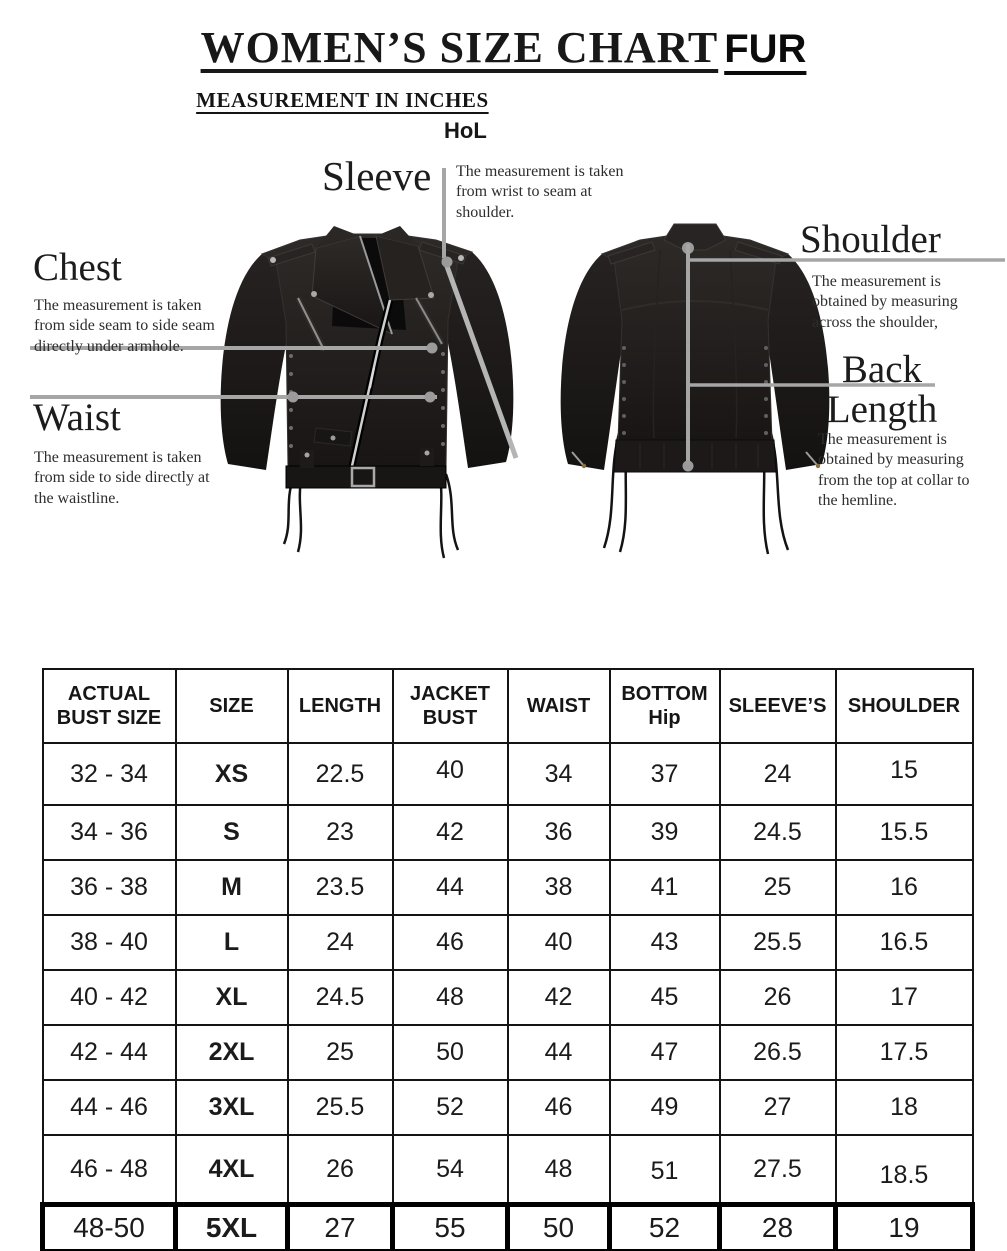  Describe the element at coordinates (558, 706) in the screenshot. I see `header-waist: WAIST` at that location.